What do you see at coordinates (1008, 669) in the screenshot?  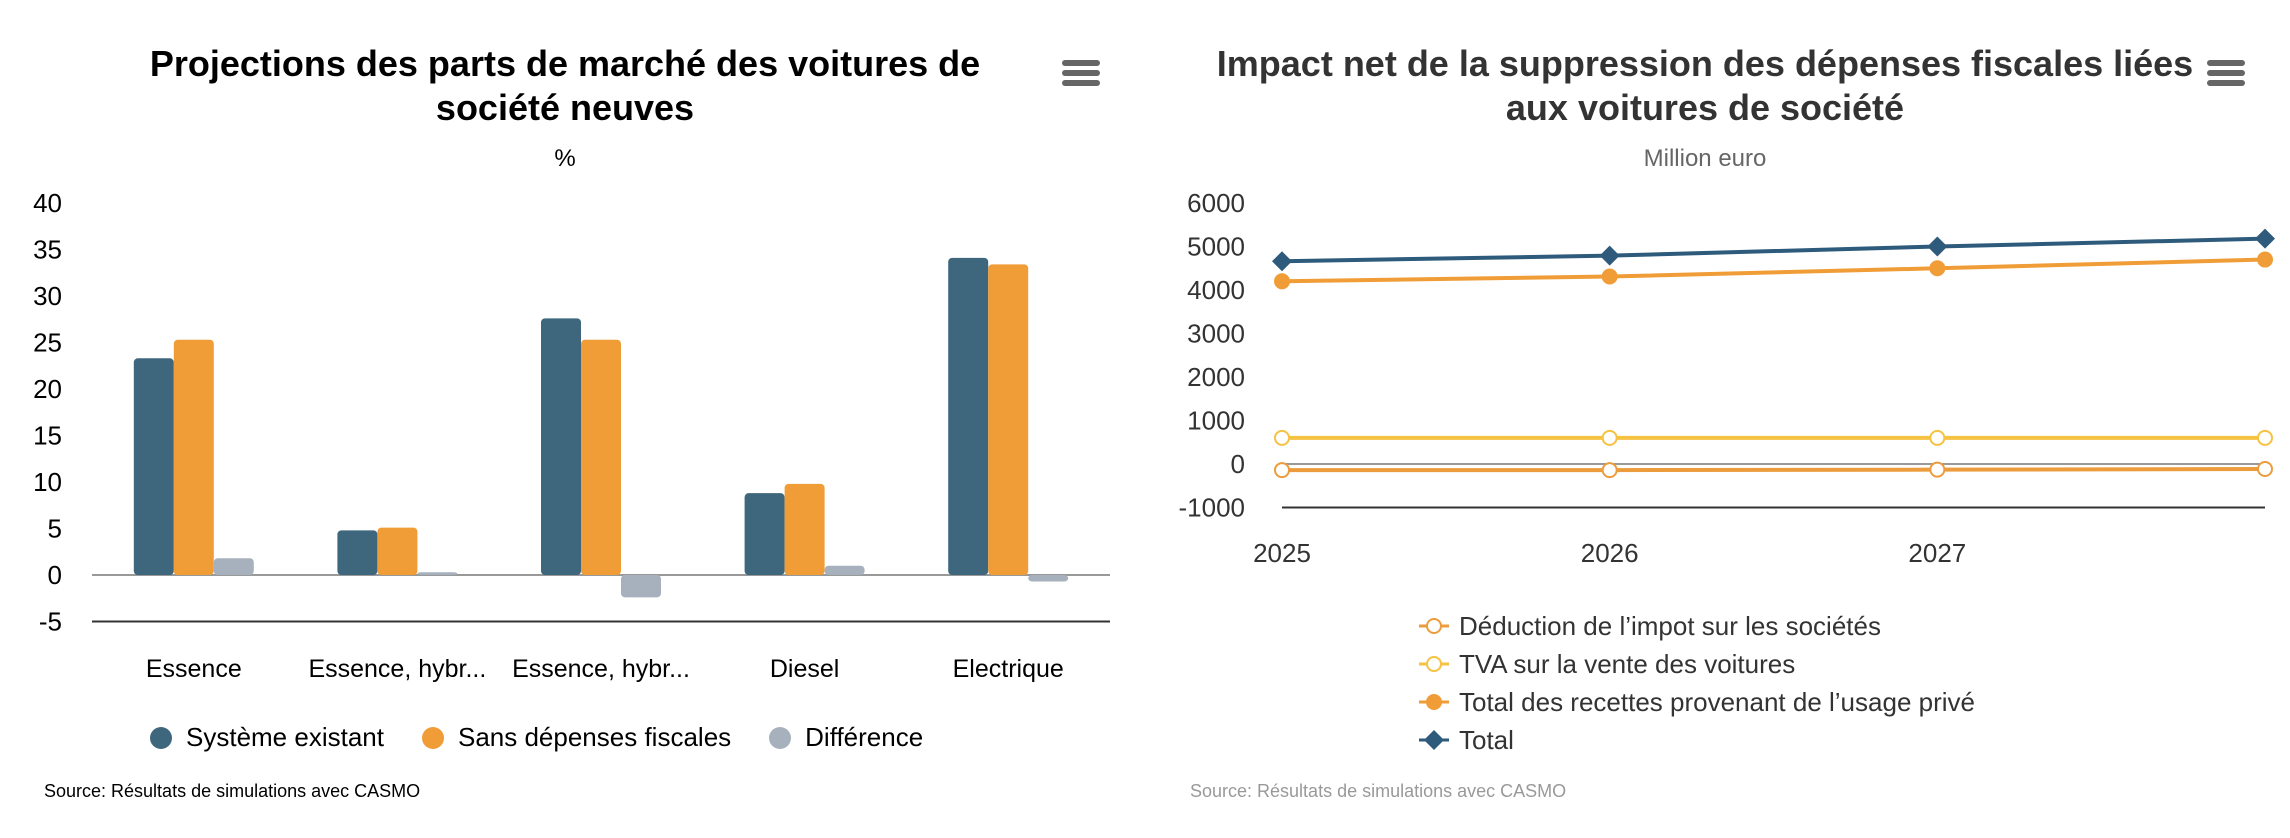 I see `x-tick-label: Electrique` at bounding box center [1008, 669].